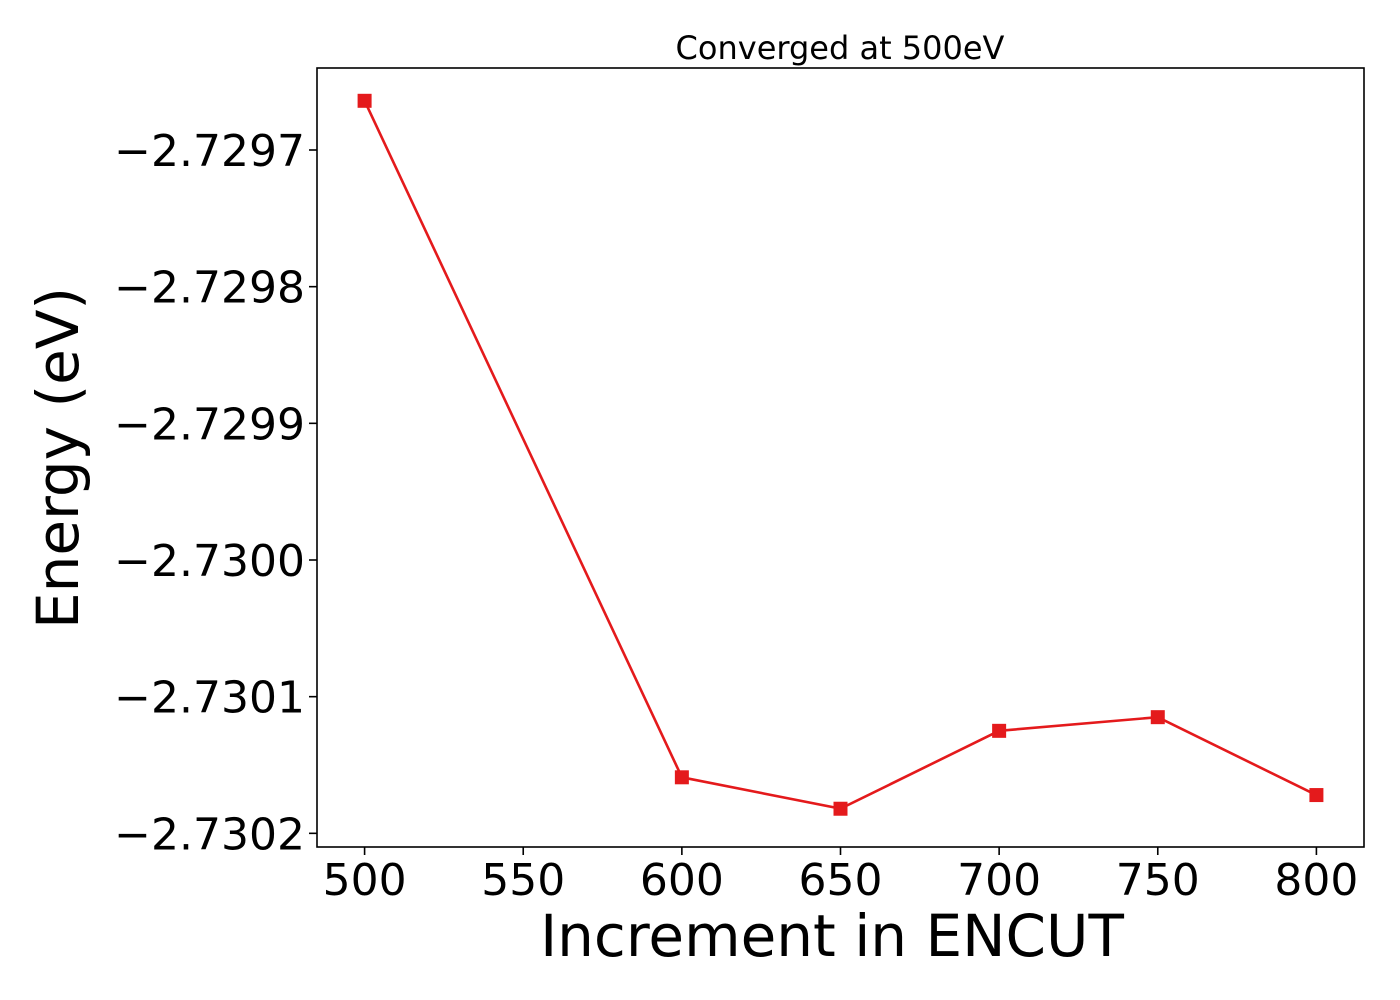  Describe the element at coordinates (209, 834) in the screenshot. I see `y-tick-label: −2.7302` at that location.